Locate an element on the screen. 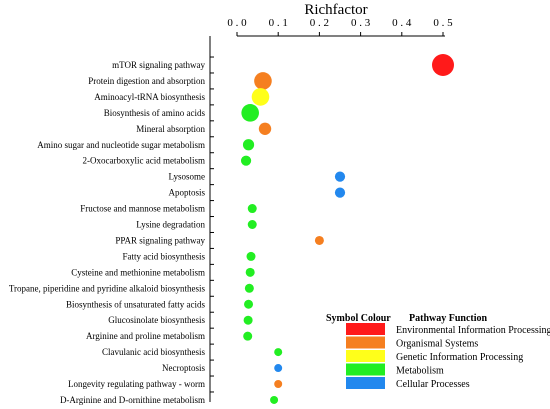 This screenshot has height=409, width=550. y-category-label: Glucosinolate biosynthesis is located at coordinates (156, 320).